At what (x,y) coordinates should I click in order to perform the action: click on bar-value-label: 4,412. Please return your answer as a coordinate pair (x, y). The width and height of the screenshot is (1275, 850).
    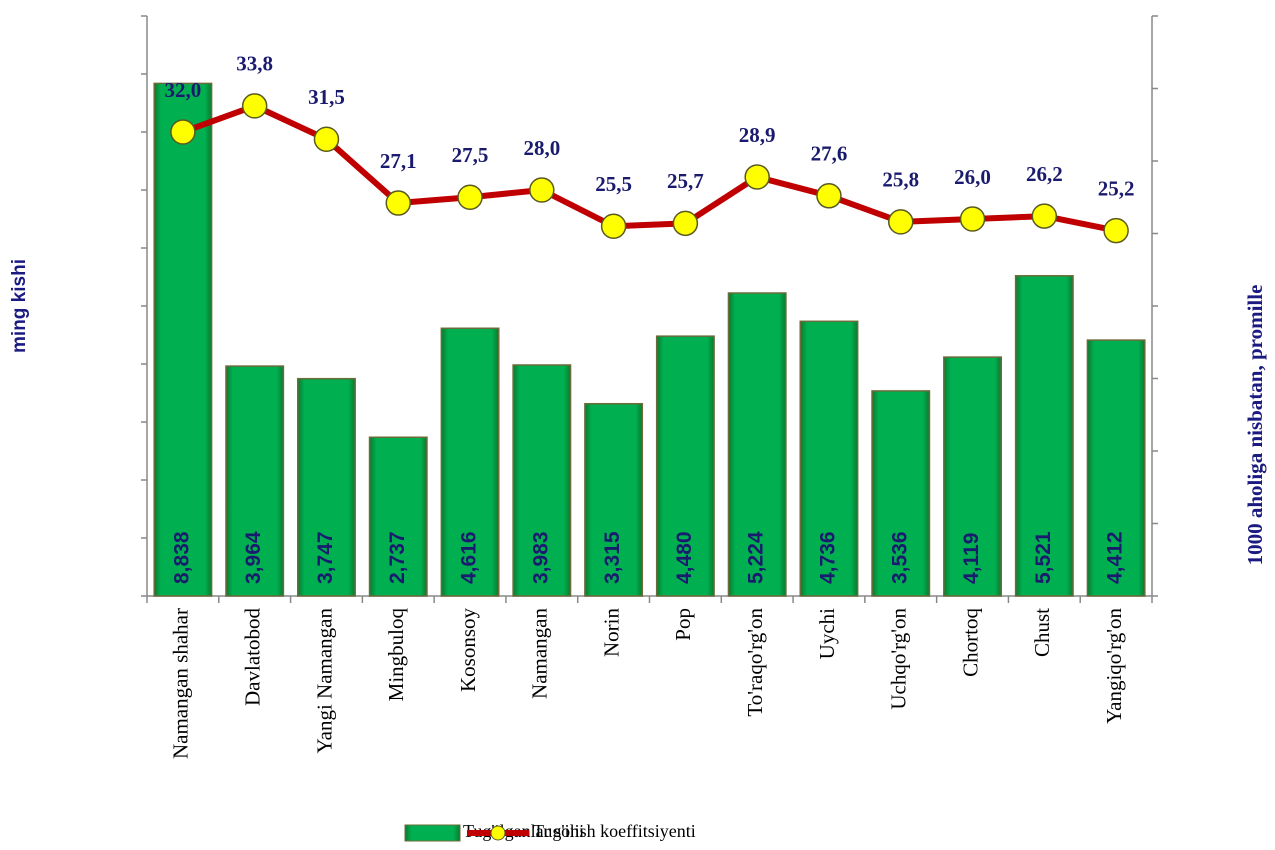
    Looking at the image, I should click on (1115, 557).